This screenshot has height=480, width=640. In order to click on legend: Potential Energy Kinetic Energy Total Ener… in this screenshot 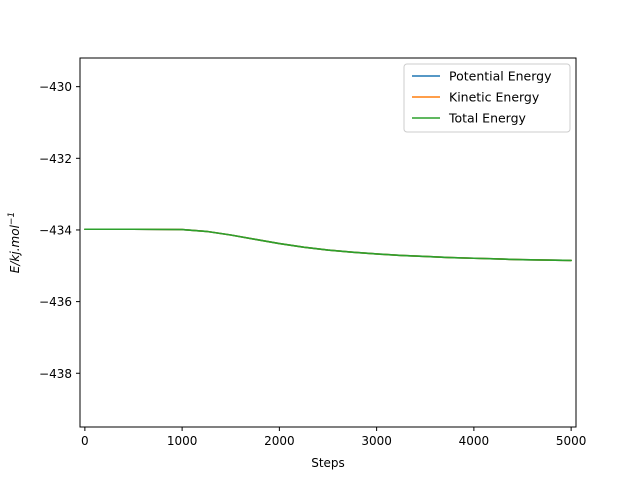, I will do `click(487, 98)`.